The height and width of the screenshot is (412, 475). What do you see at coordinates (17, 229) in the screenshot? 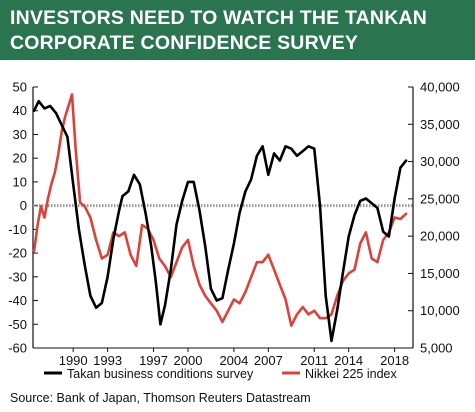
I see `left-tick-label: -10` at bounding box center [17, 229].